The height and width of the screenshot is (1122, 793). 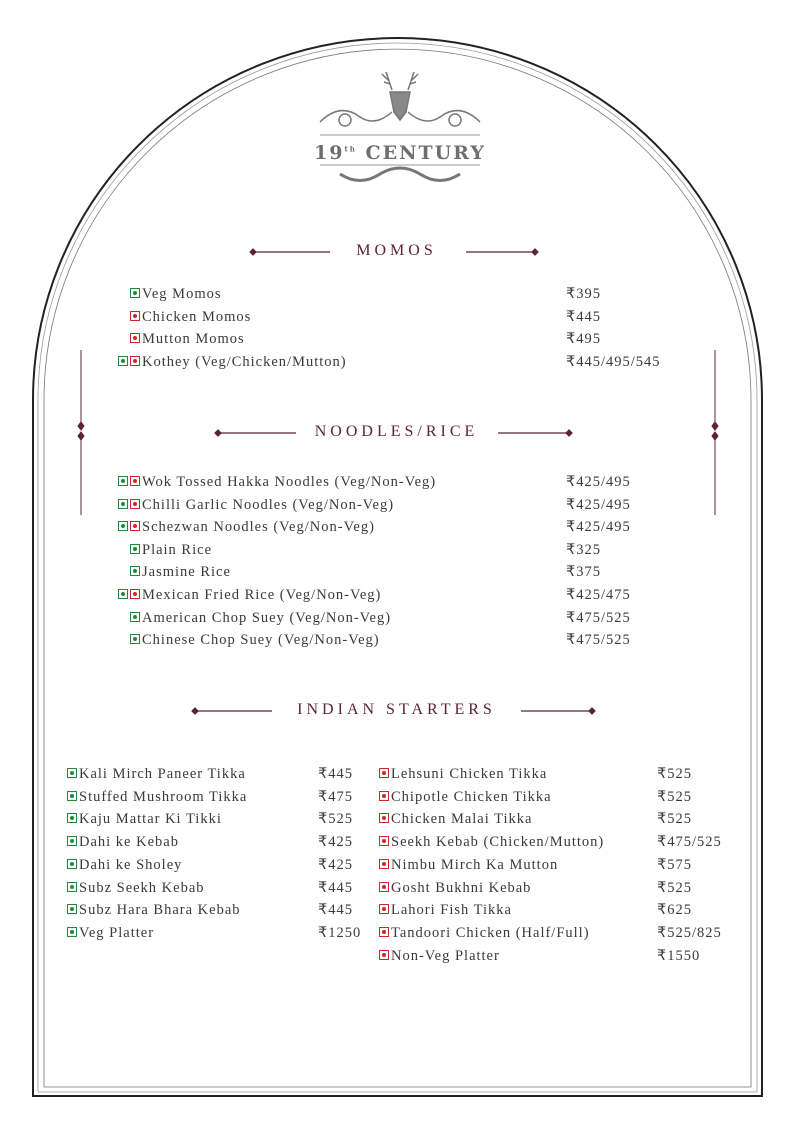 What do you see at coordinates (439, 956) in the screenshot?
I see `menu-item: Non-Veg Platter` at bounding box center [439, 956].